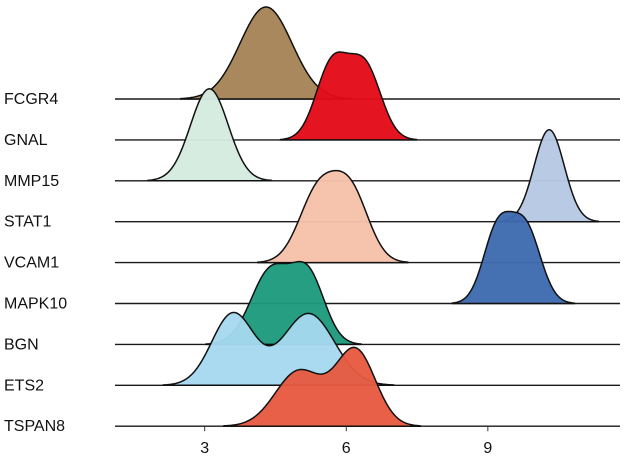  What do you see at coordinates (34, 426) in the screenshot?
I see `y-label-tspan8: TSPAN8` at bounding box center [34, 426].